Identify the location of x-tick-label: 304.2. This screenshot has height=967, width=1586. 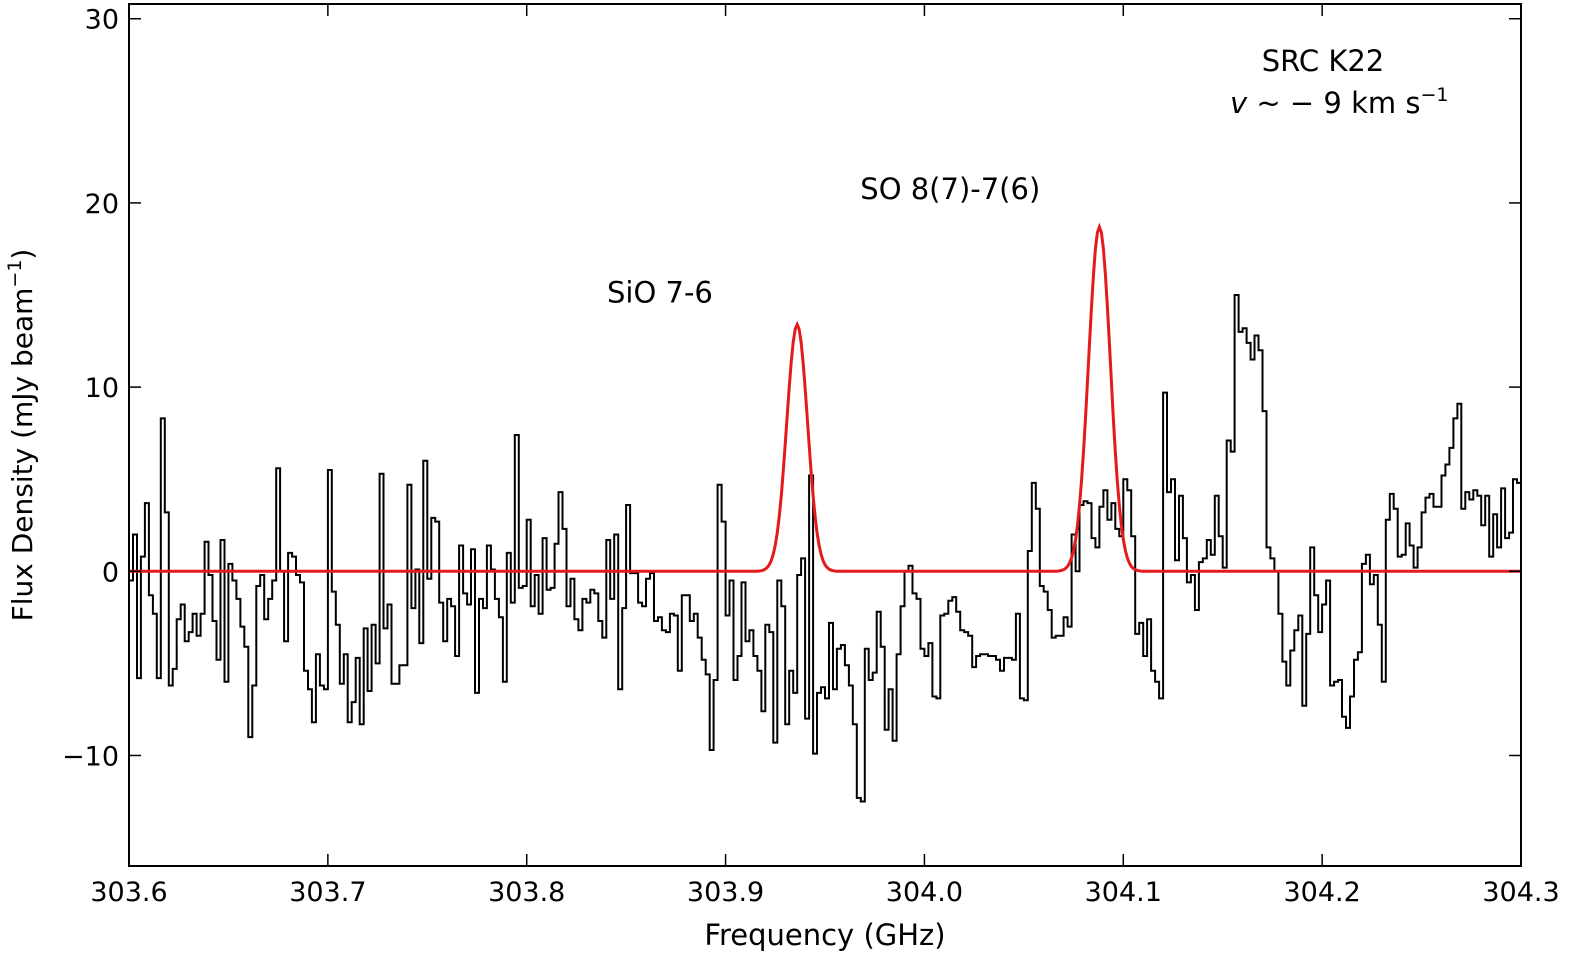
(1321, 892).